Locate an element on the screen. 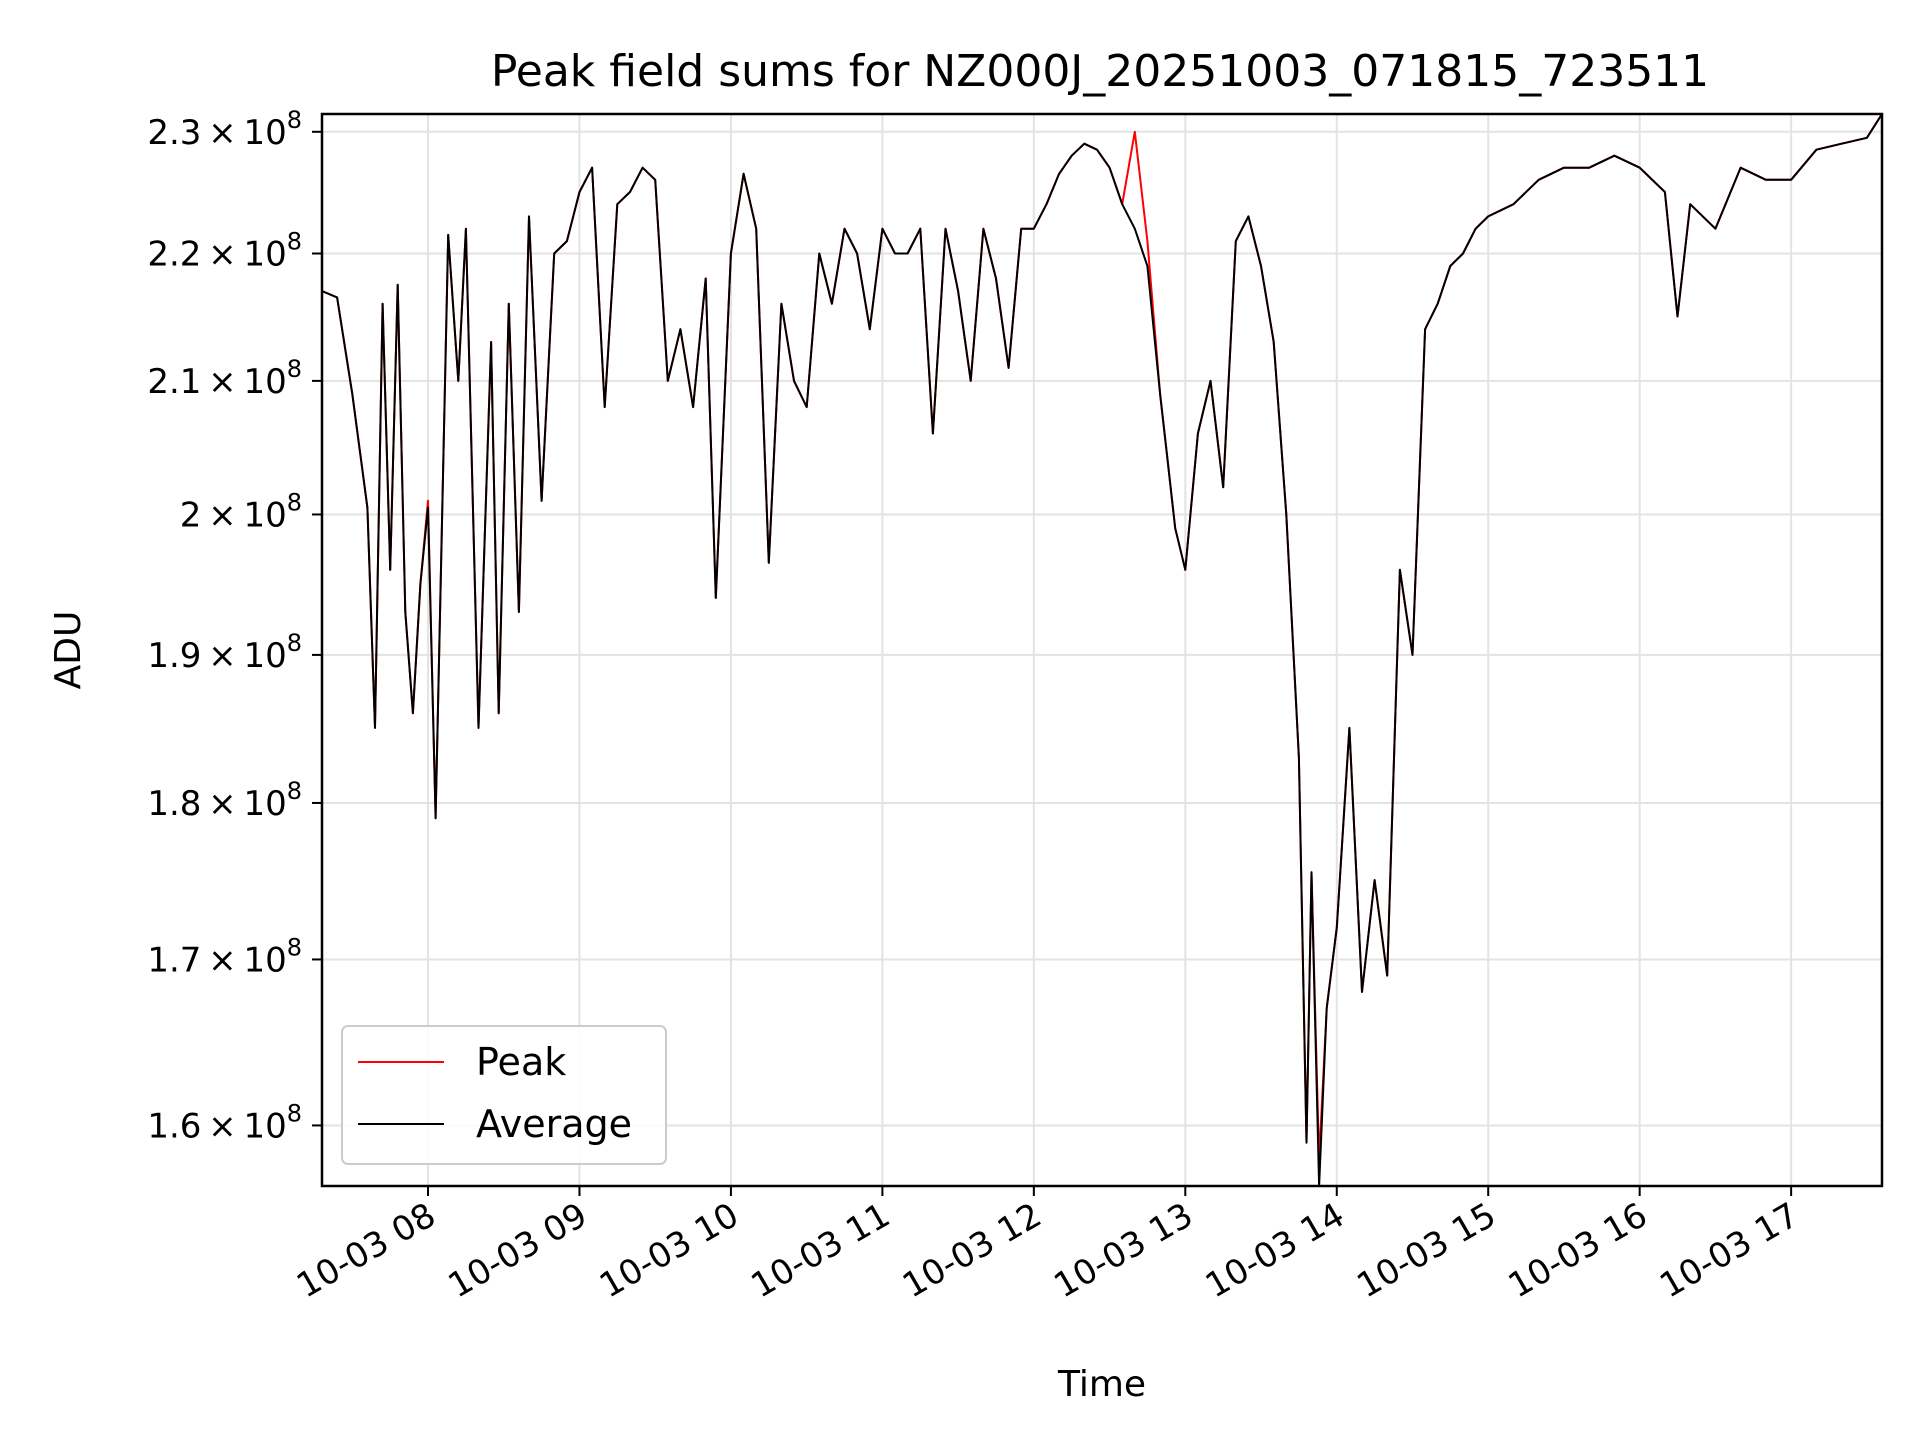 This screenshot has width=1920, height=1440. y-tick-label: 1.9 × 10⁸ is located at coordinates (224, 652).